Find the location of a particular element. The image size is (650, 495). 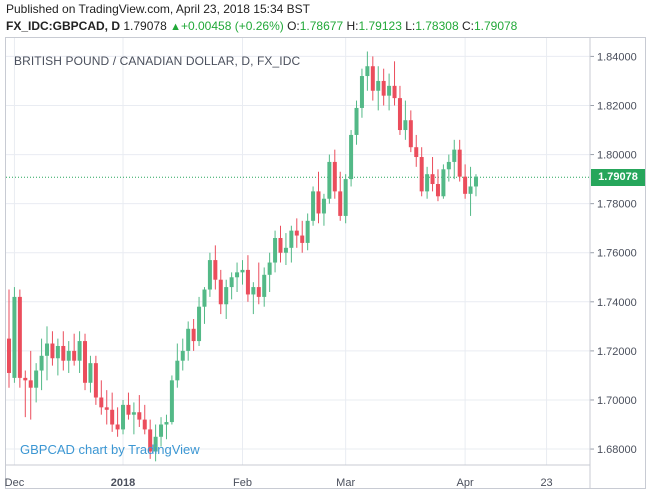

close-label: C: is located at coordinates (467, 26).